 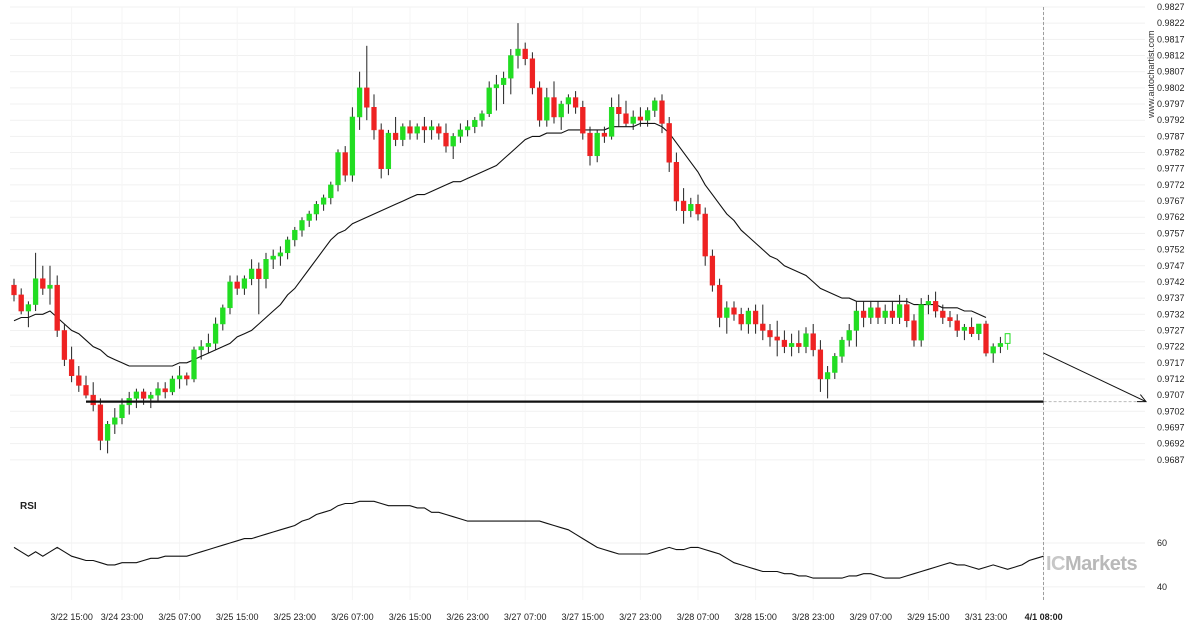 What do you see at coordinates (467, 617) in the screenshot?
I see `time-tick-label-7: 3/26 23:00` at bounding box center [467, 617].